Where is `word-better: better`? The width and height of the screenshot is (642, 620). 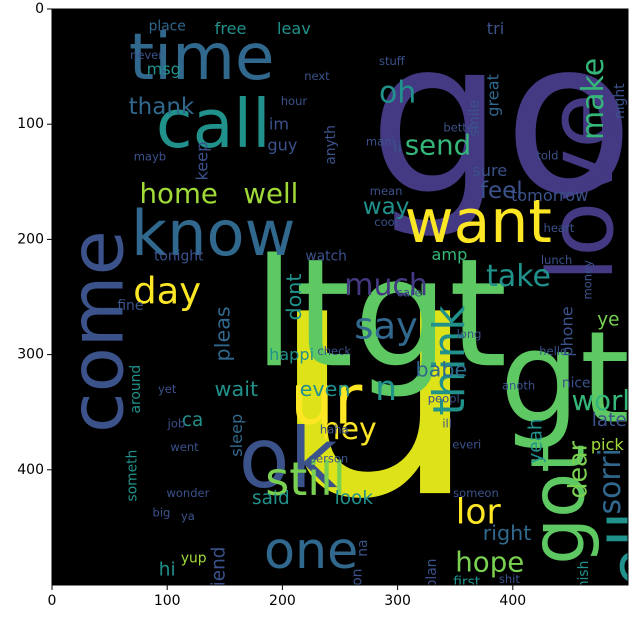 word-better: better is located at coordinates (461, 128).